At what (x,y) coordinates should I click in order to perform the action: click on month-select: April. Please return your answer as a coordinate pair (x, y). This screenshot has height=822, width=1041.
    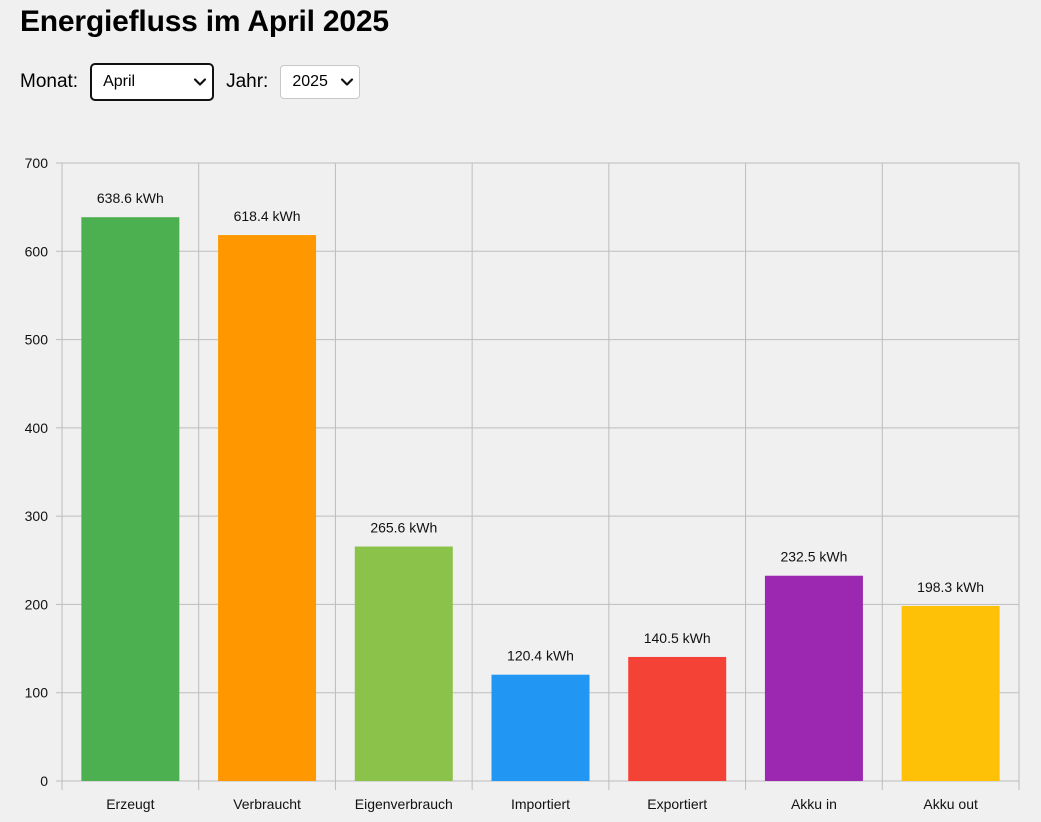
    Looking at the image, I should click on (152, 82).